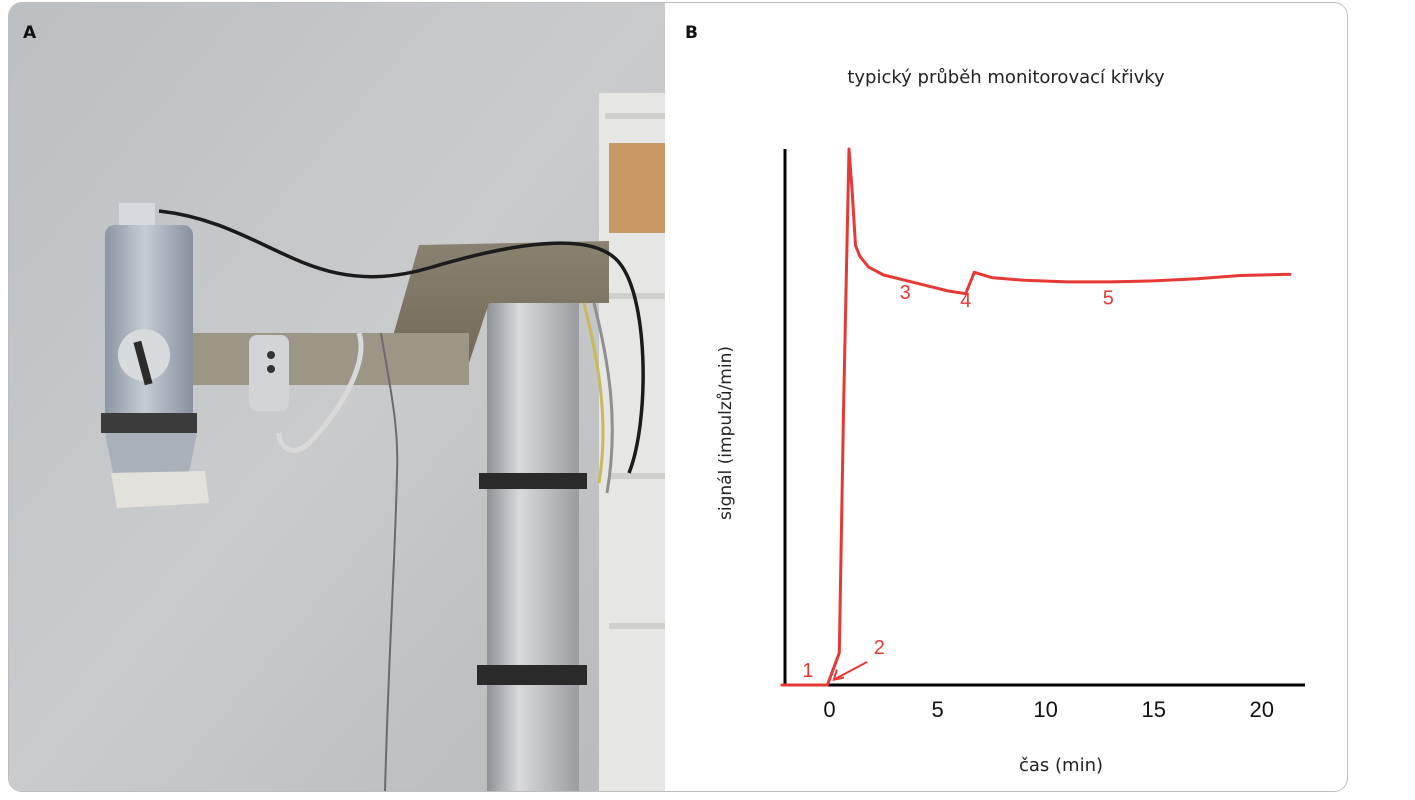 The height and width of the screenshot is (800, 1415). What do you see at coordinates (850, 671) in the screenshot?
I see `annotation-arrow-shaft` at bounding box center [850, 671].